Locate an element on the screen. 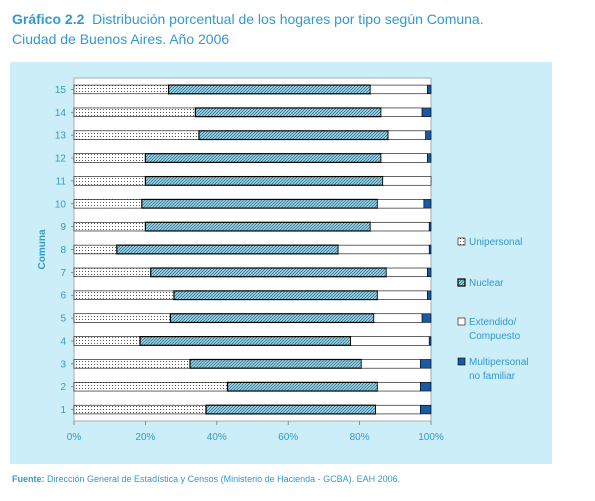 The image size is (595, 501). x-tick-label: 0% is located at coordinates (74, 437).